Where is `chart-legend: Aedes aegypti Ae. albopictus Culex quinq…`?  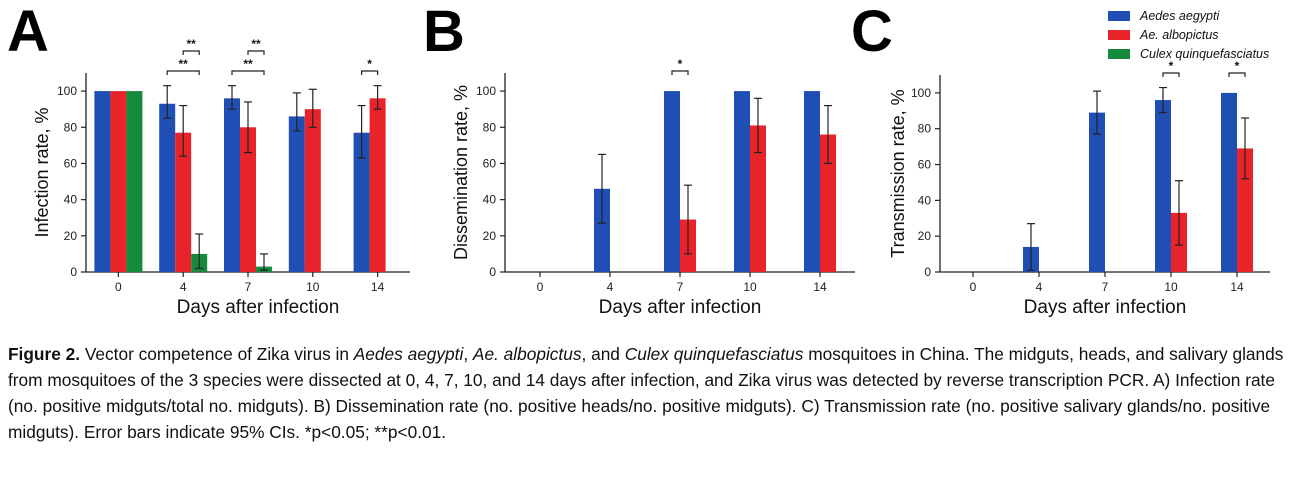 chart-legend: Aedes aegypti Ae. albopictus Culex quinq… is located at coordinates (1188, 34).